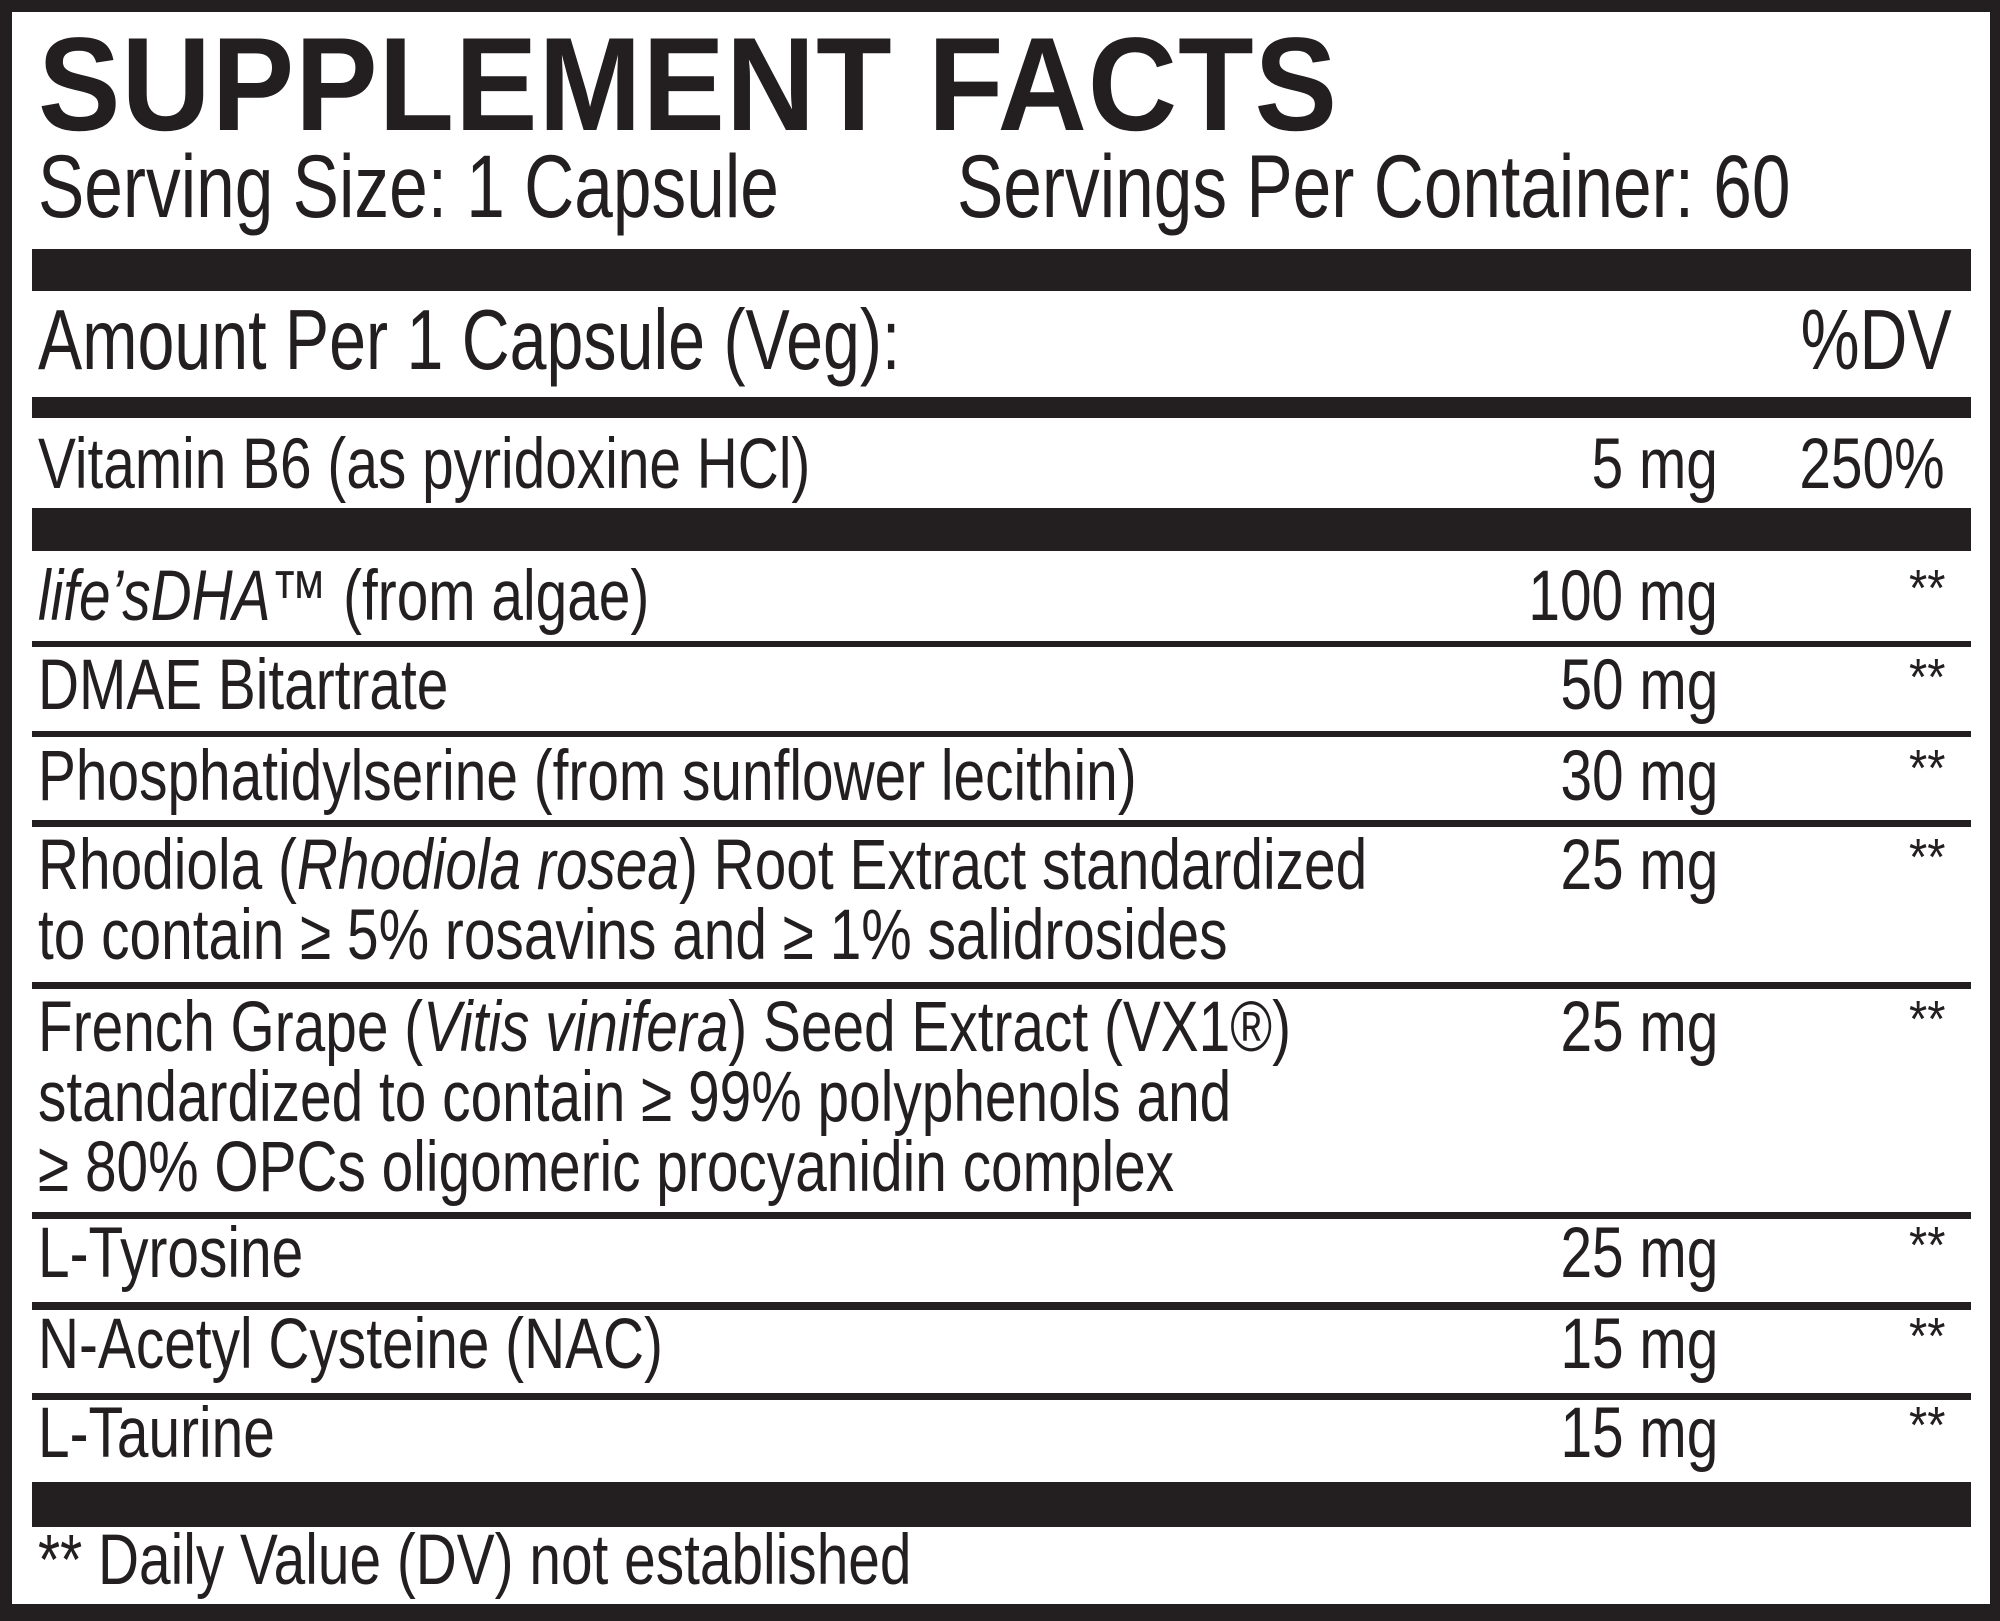 The image size is (2000, 1621). Describe the element at coordinates (1001, 407) in the screenshot. I see `medium-divider` at that location.